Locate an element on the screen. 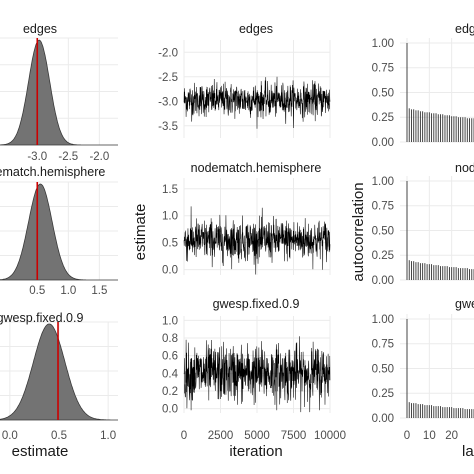  y-tick-label: 1.5 is located at coordinates (170, 190).